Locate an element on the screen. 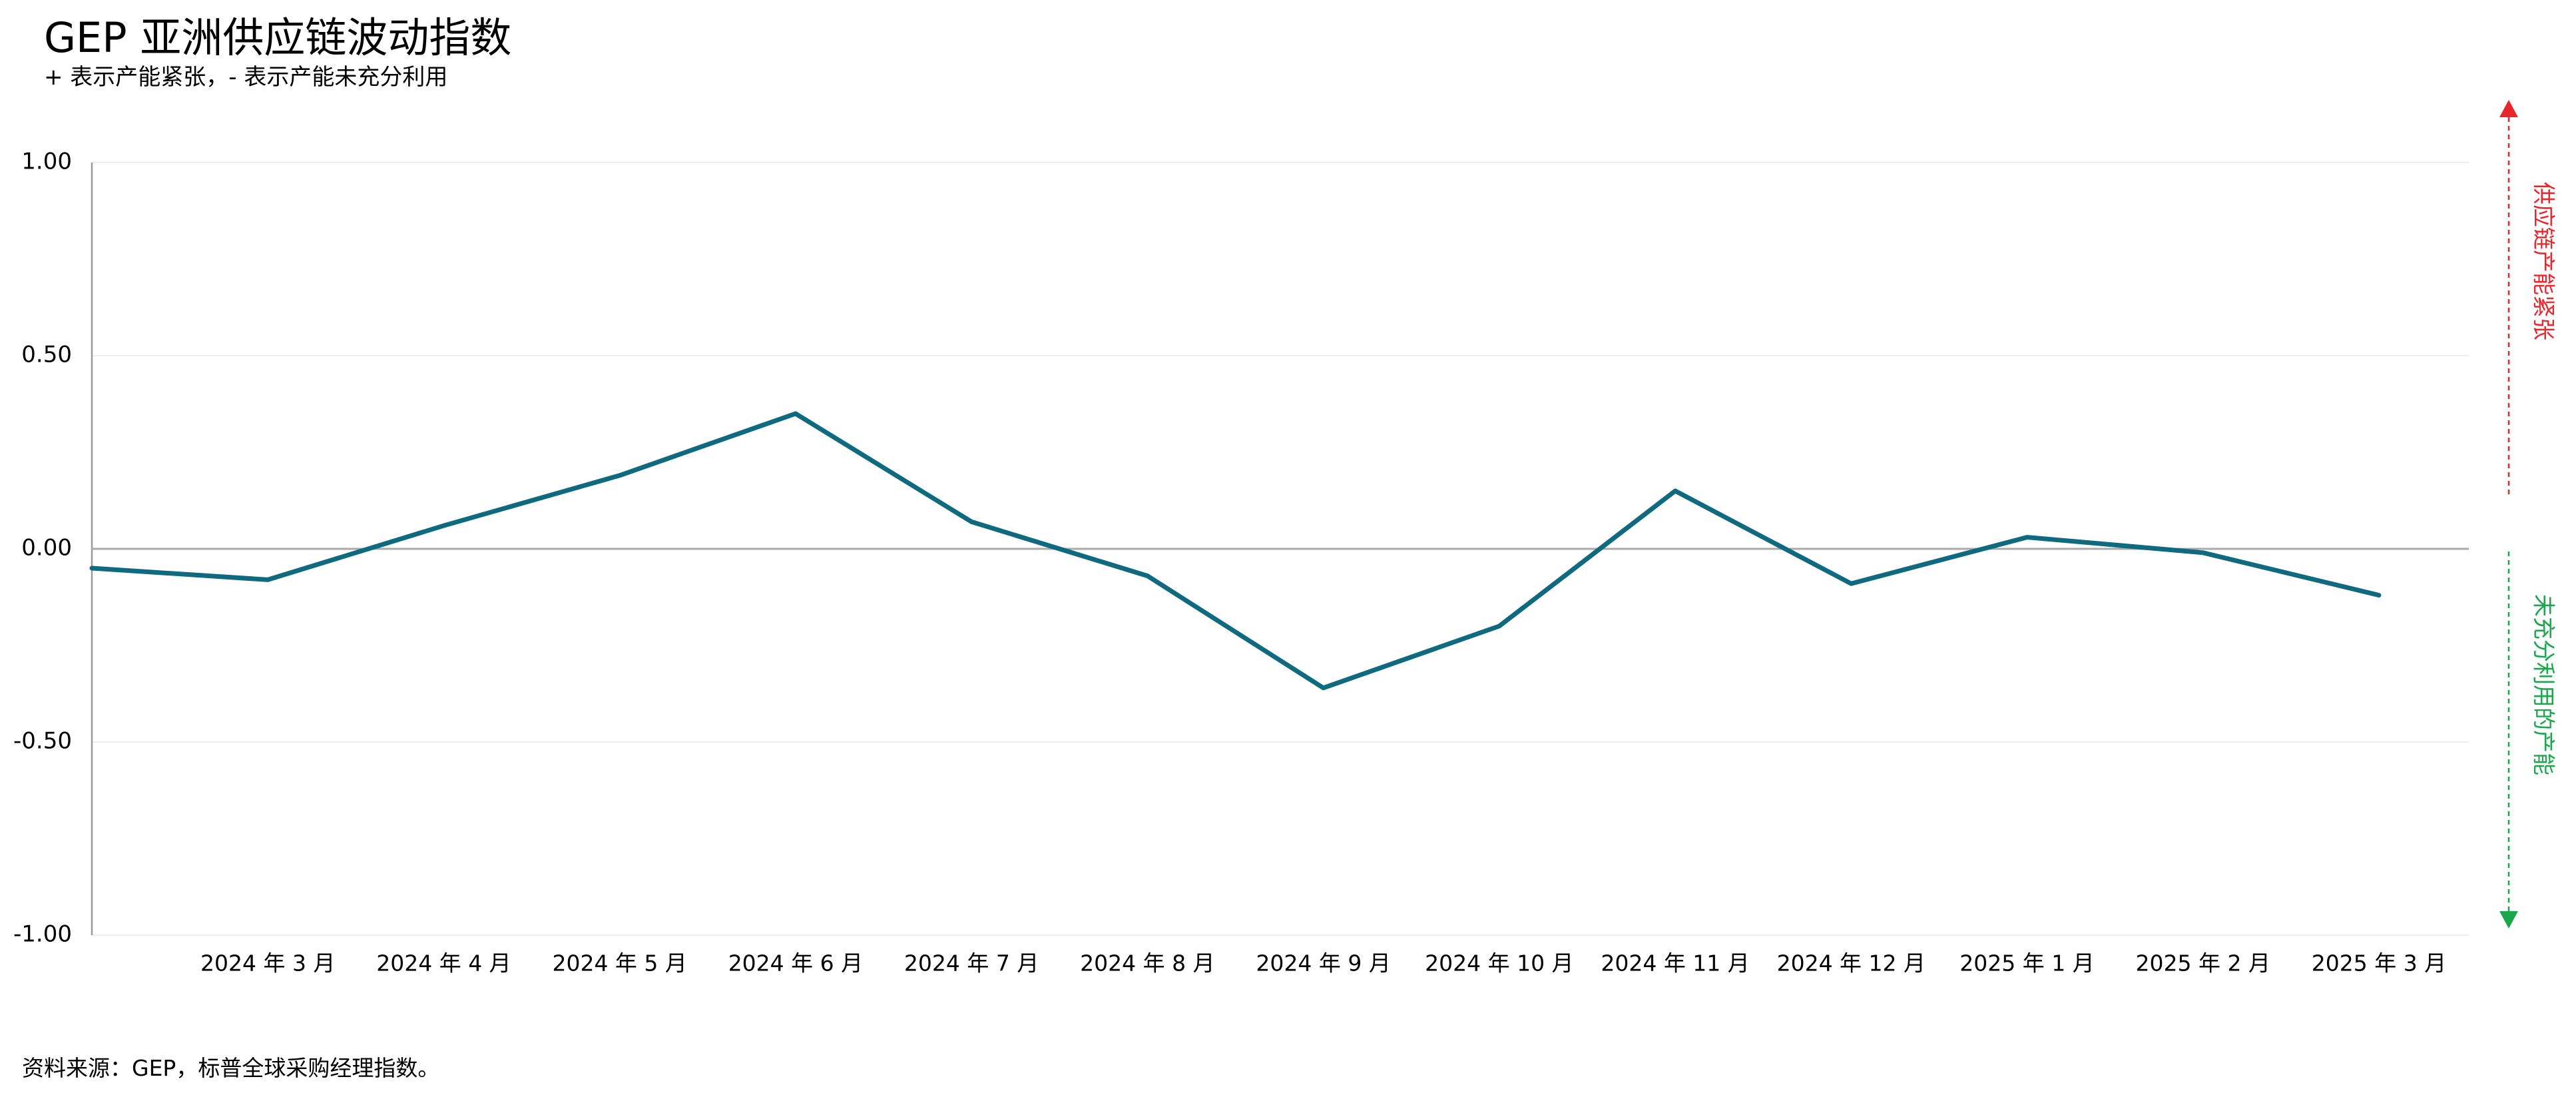 Image resolution: width=2576 pixels, height=1111 pixels. x-tick-label: 2025 年 2 月 is located at coordinates (2203, 963).